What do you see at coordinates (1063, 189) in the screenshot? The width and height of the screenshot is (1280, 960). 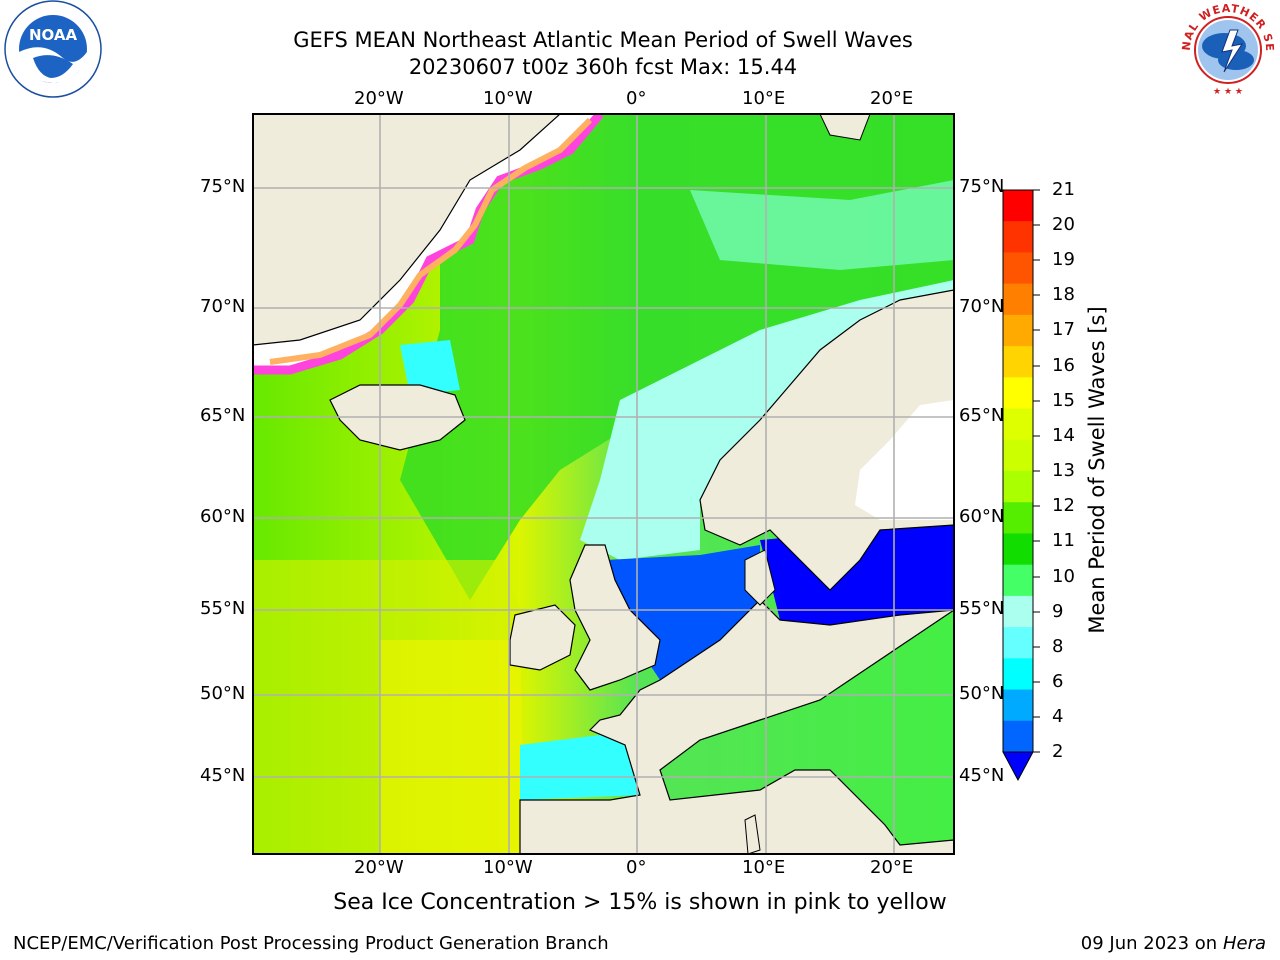 I see `colorbar-tick-label: 21` at bounding box center [1063, 189].